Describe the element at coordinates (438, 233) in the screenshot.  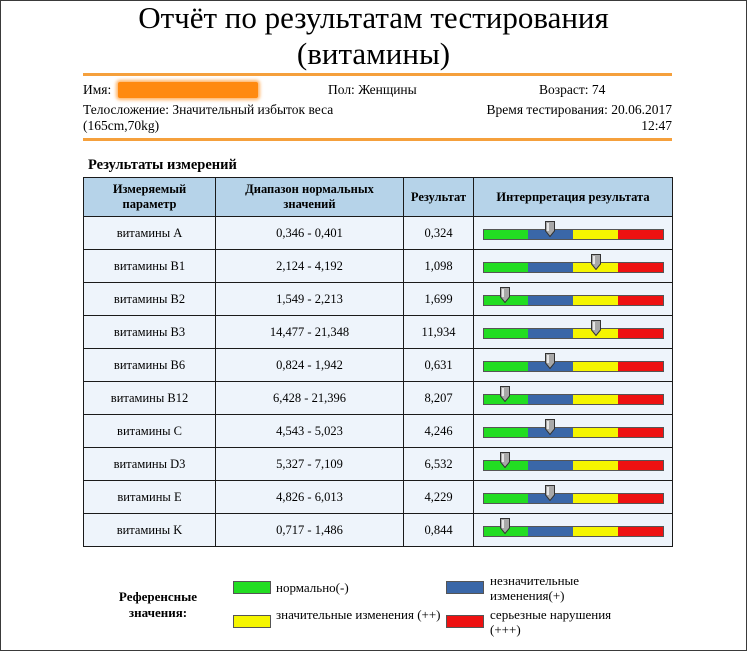
I see `result-cell: 0,324` at that location.